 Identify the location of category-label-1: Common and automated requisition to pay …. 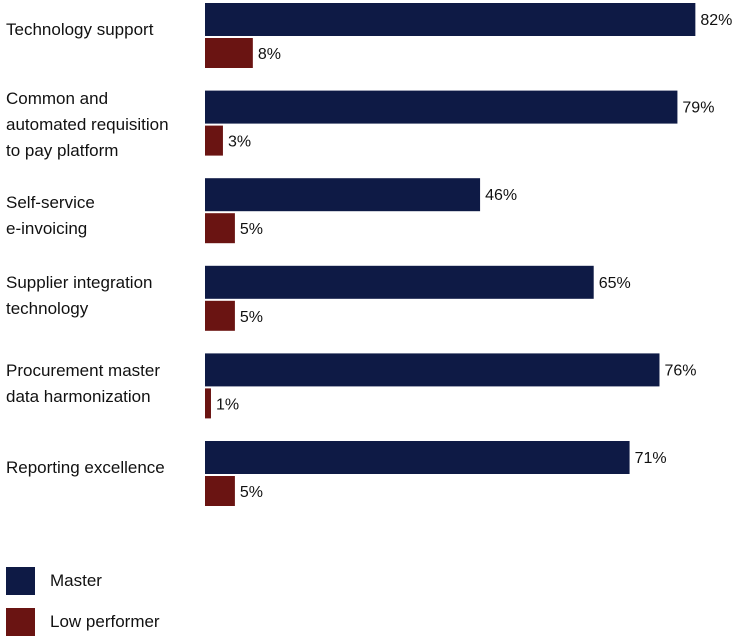
(87, 124).